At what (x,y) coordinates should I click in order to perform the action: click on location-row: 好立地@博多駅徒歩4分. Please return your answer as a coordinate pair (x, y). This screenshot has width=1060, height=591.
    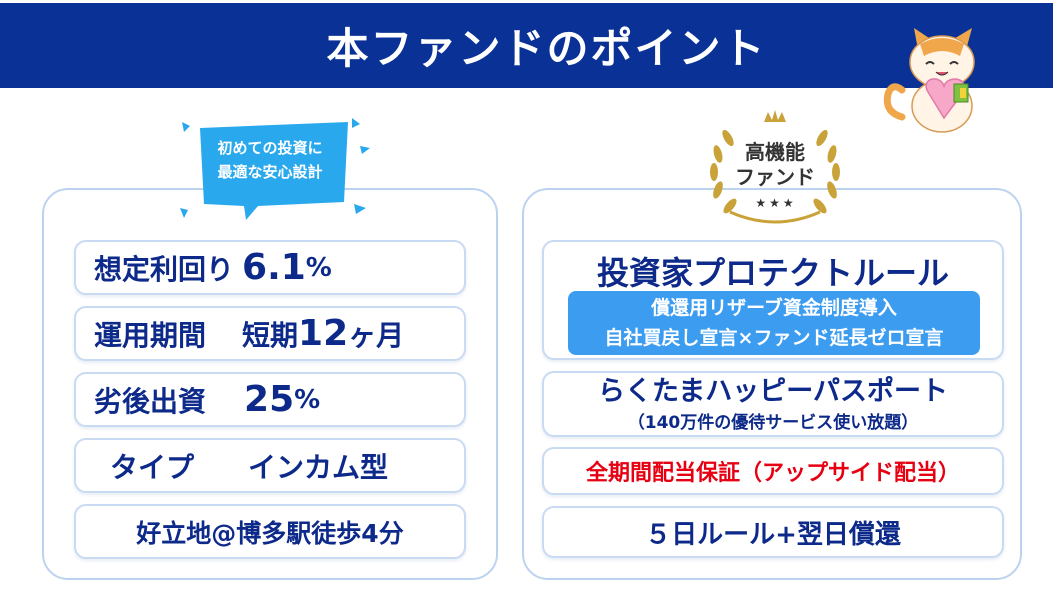
    Looking at the image, I should click on (270, 531).